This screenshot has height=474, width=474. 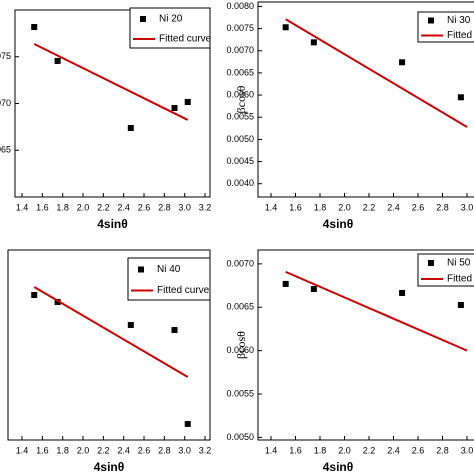 I want to click on legend-label: Ni 30, so click(x=459, y=20).